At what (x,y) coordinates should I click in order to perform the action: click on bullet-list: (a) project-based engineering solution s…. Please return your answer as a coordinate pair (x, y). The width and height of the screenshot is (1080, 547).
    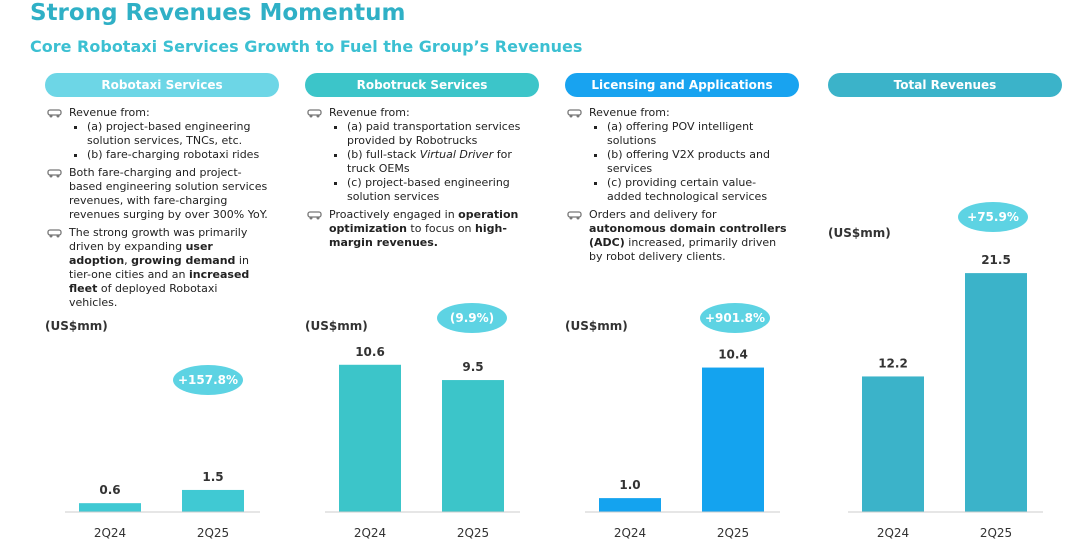
    Looking at the image, I should click on (169, 141).